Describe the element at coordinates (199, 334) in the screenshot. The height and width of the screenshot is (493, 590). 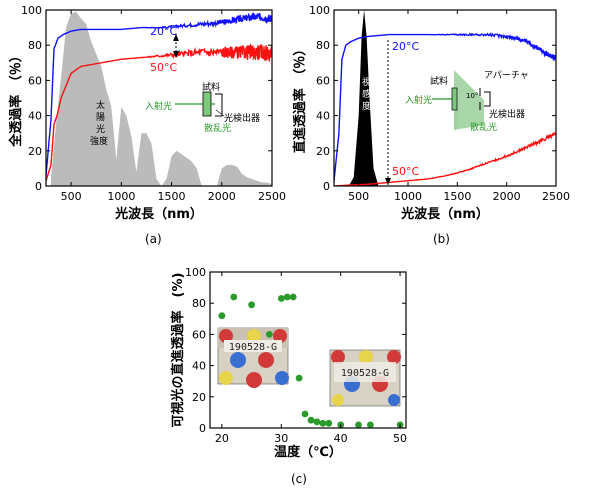
I see `y-tick-label-c-3: 60` at that location.